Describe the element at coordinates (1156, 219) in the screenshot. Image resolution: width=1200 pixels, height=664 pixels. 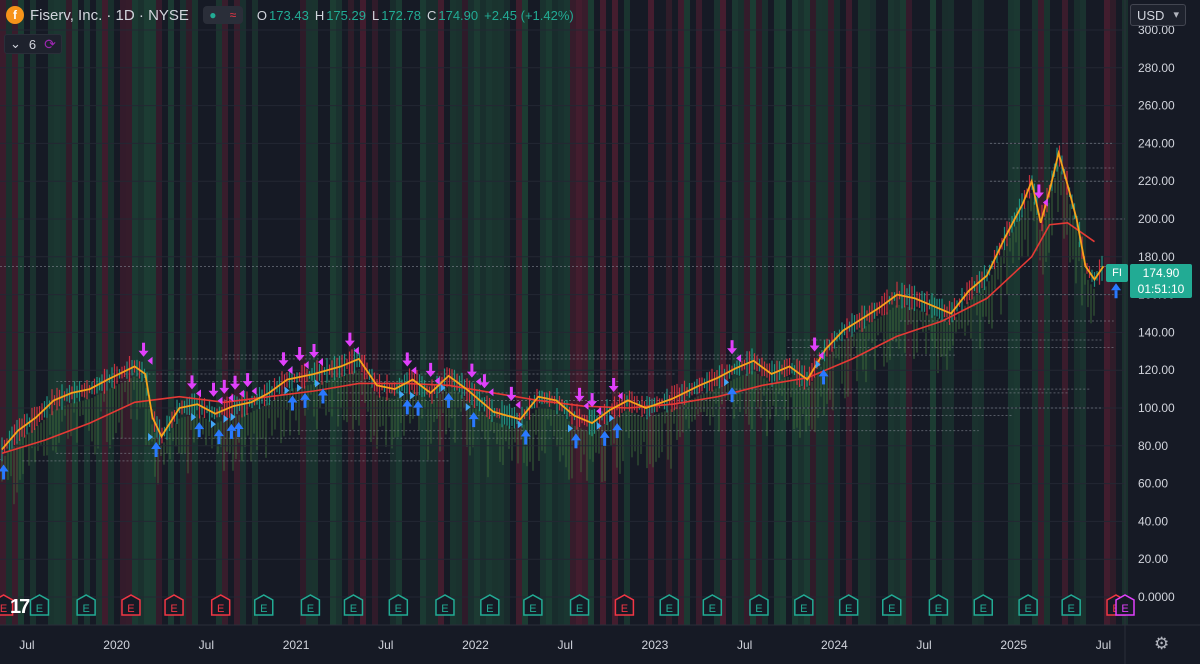
I see `price-tick-label: 200.00` at that location.